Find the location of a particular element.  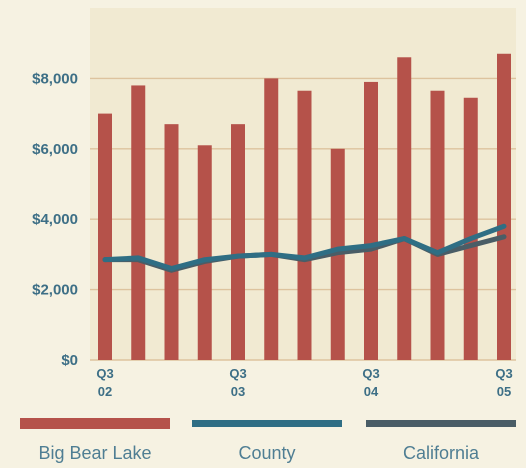

y-tick-label: $8,000 is located at coordinates (55, 78).